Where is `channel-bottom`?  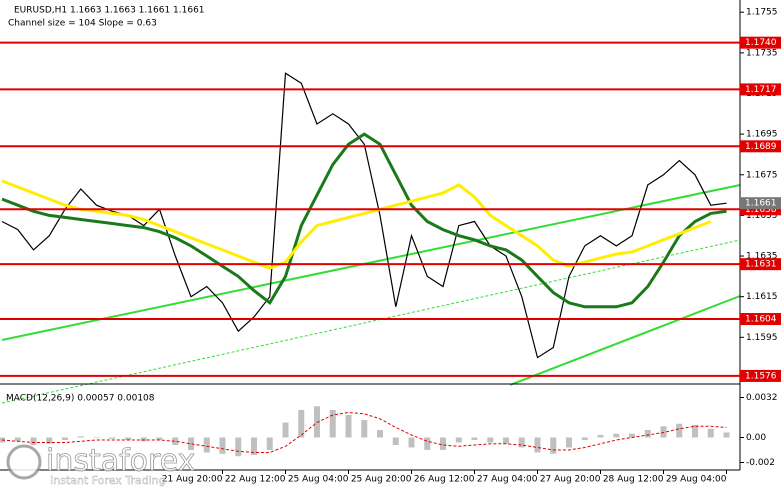
channel-bottom is located at coordinates (625, 340).